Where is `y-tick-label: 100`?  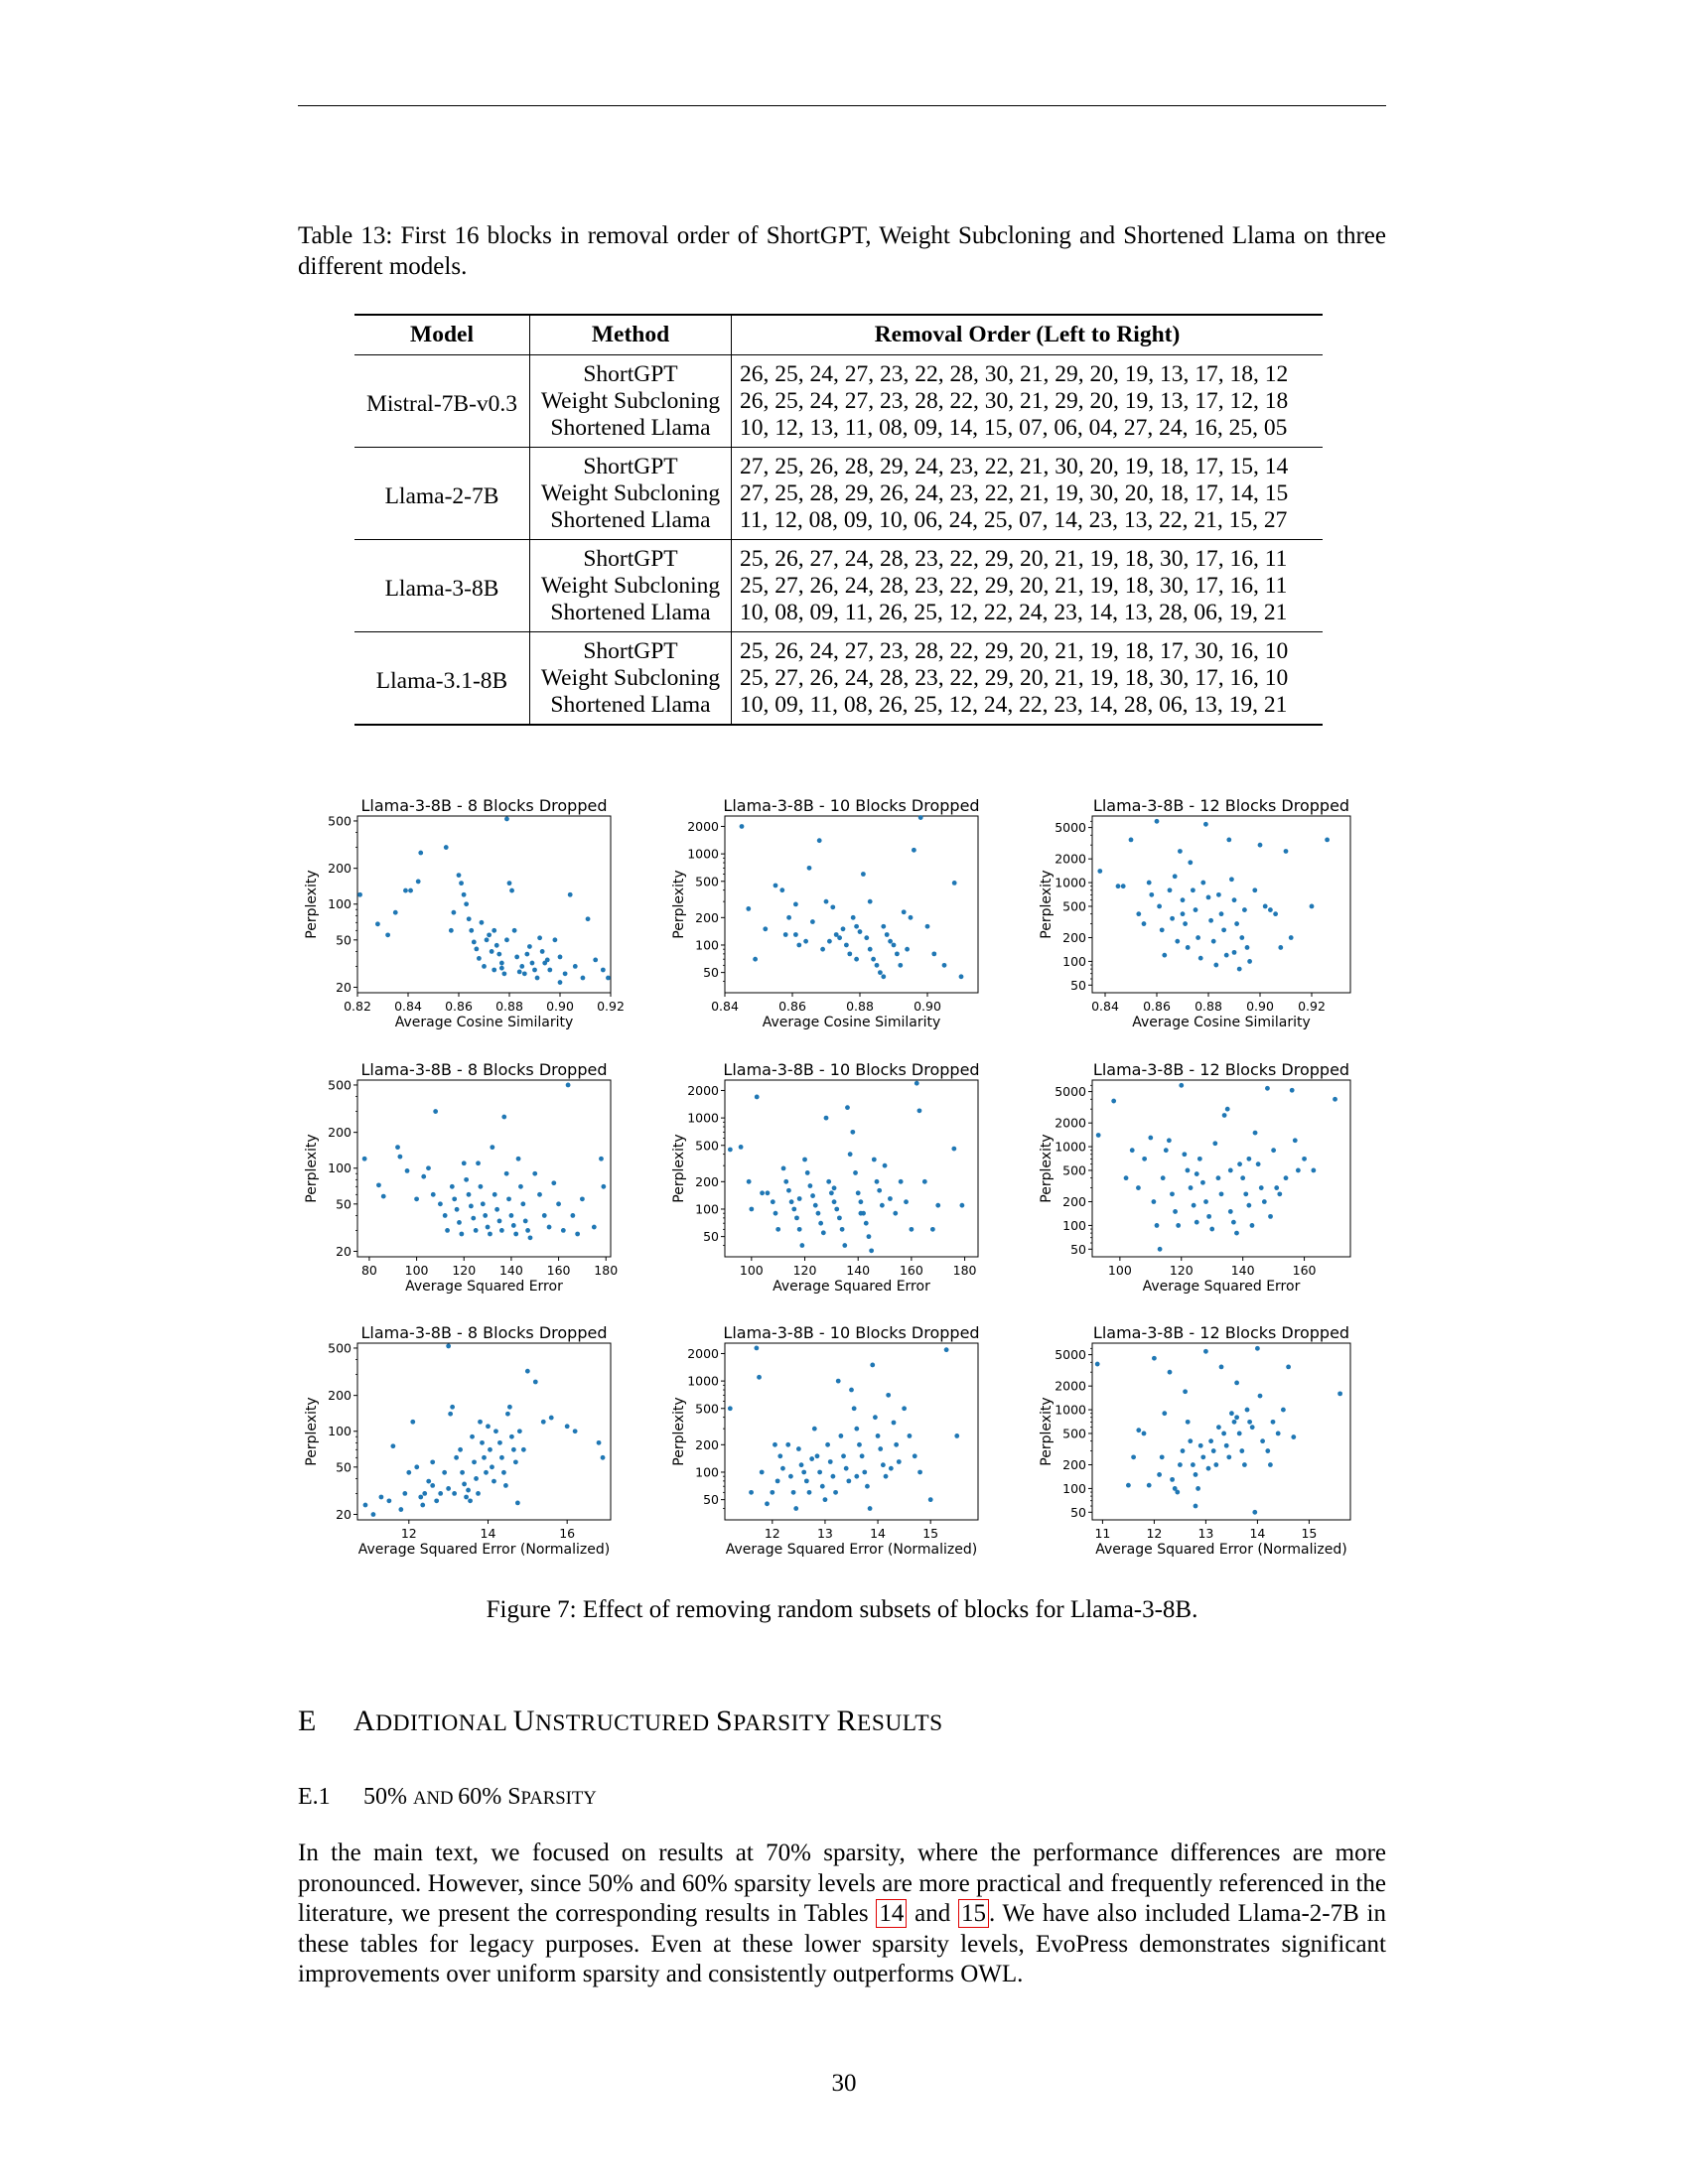 y-tick-label: 100 is located at coordinates (1074, 1225).